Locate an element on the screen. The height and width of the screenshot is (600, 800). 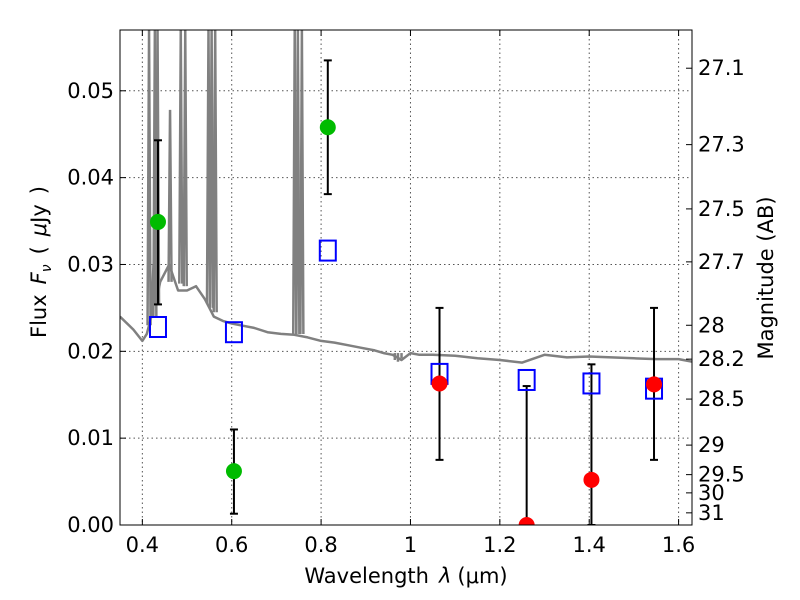
y2-tick-label: 27.5 is located at coordinates (721, 209).